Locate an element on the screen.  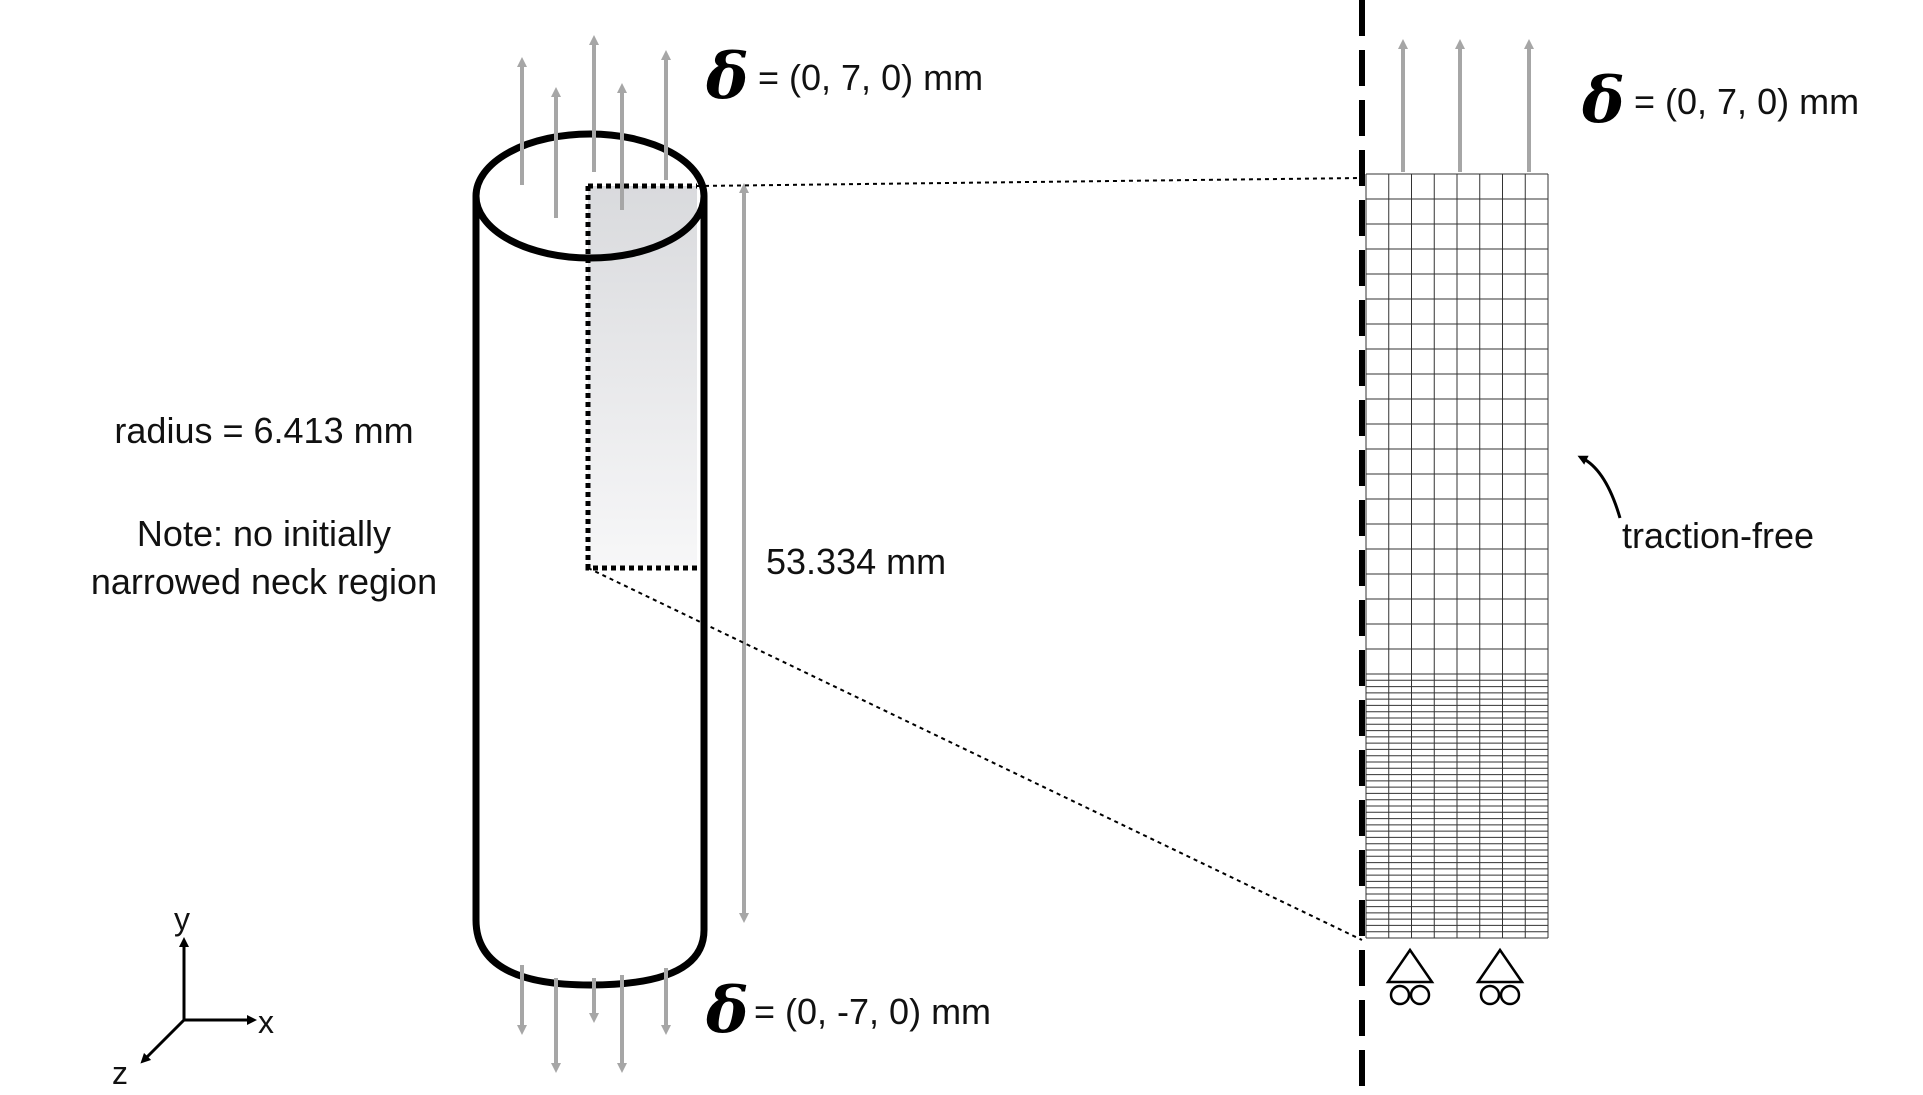
mesh-delta-symbol: δ is located at coordinates (1603, 100).